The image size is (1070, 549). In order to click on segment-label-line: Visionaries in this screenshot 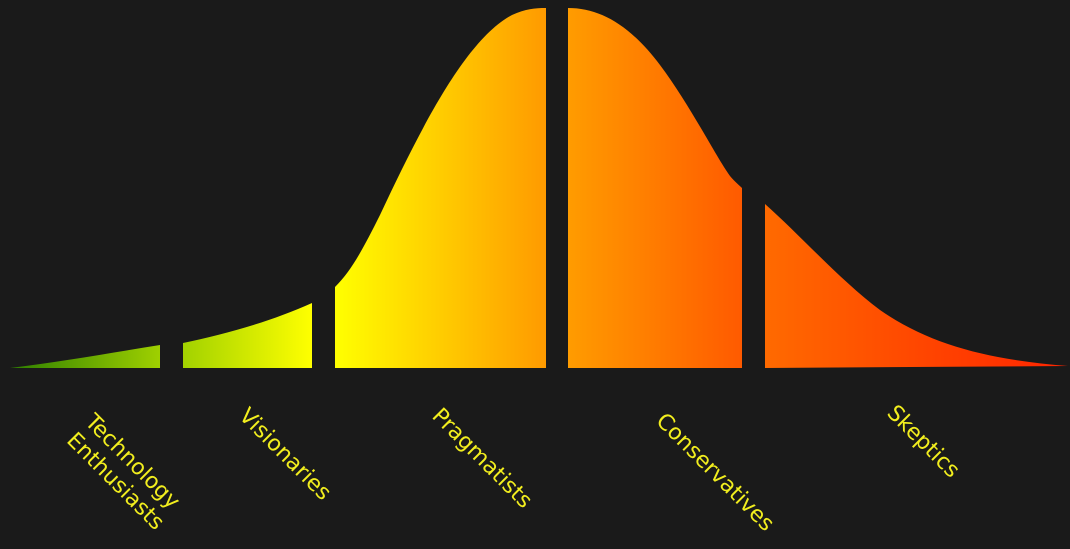, I will do `click(285, 455)`.